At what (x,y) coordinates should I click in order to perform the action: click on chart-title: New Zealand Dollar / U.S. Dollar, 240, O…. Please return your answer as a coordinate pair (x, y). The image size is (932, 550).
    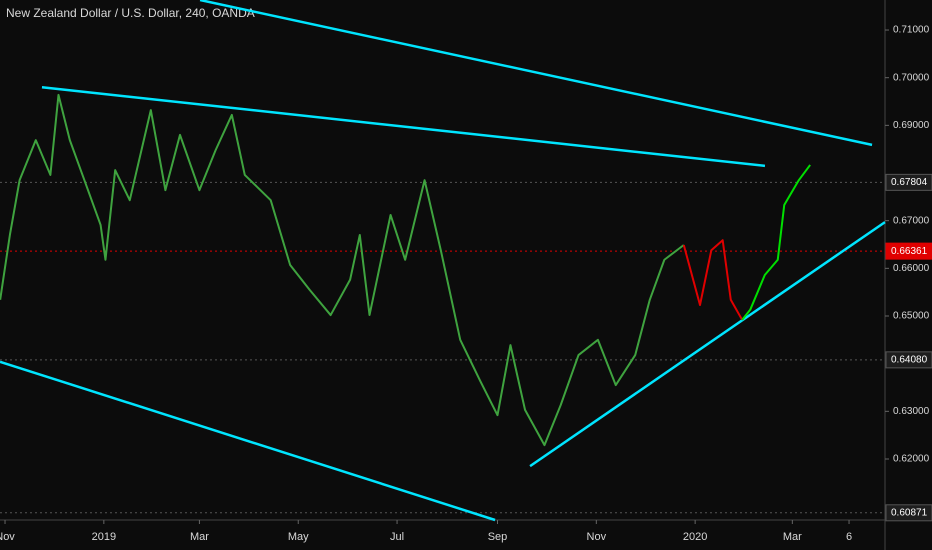
    Looking at the image, I should click on (130, 13).